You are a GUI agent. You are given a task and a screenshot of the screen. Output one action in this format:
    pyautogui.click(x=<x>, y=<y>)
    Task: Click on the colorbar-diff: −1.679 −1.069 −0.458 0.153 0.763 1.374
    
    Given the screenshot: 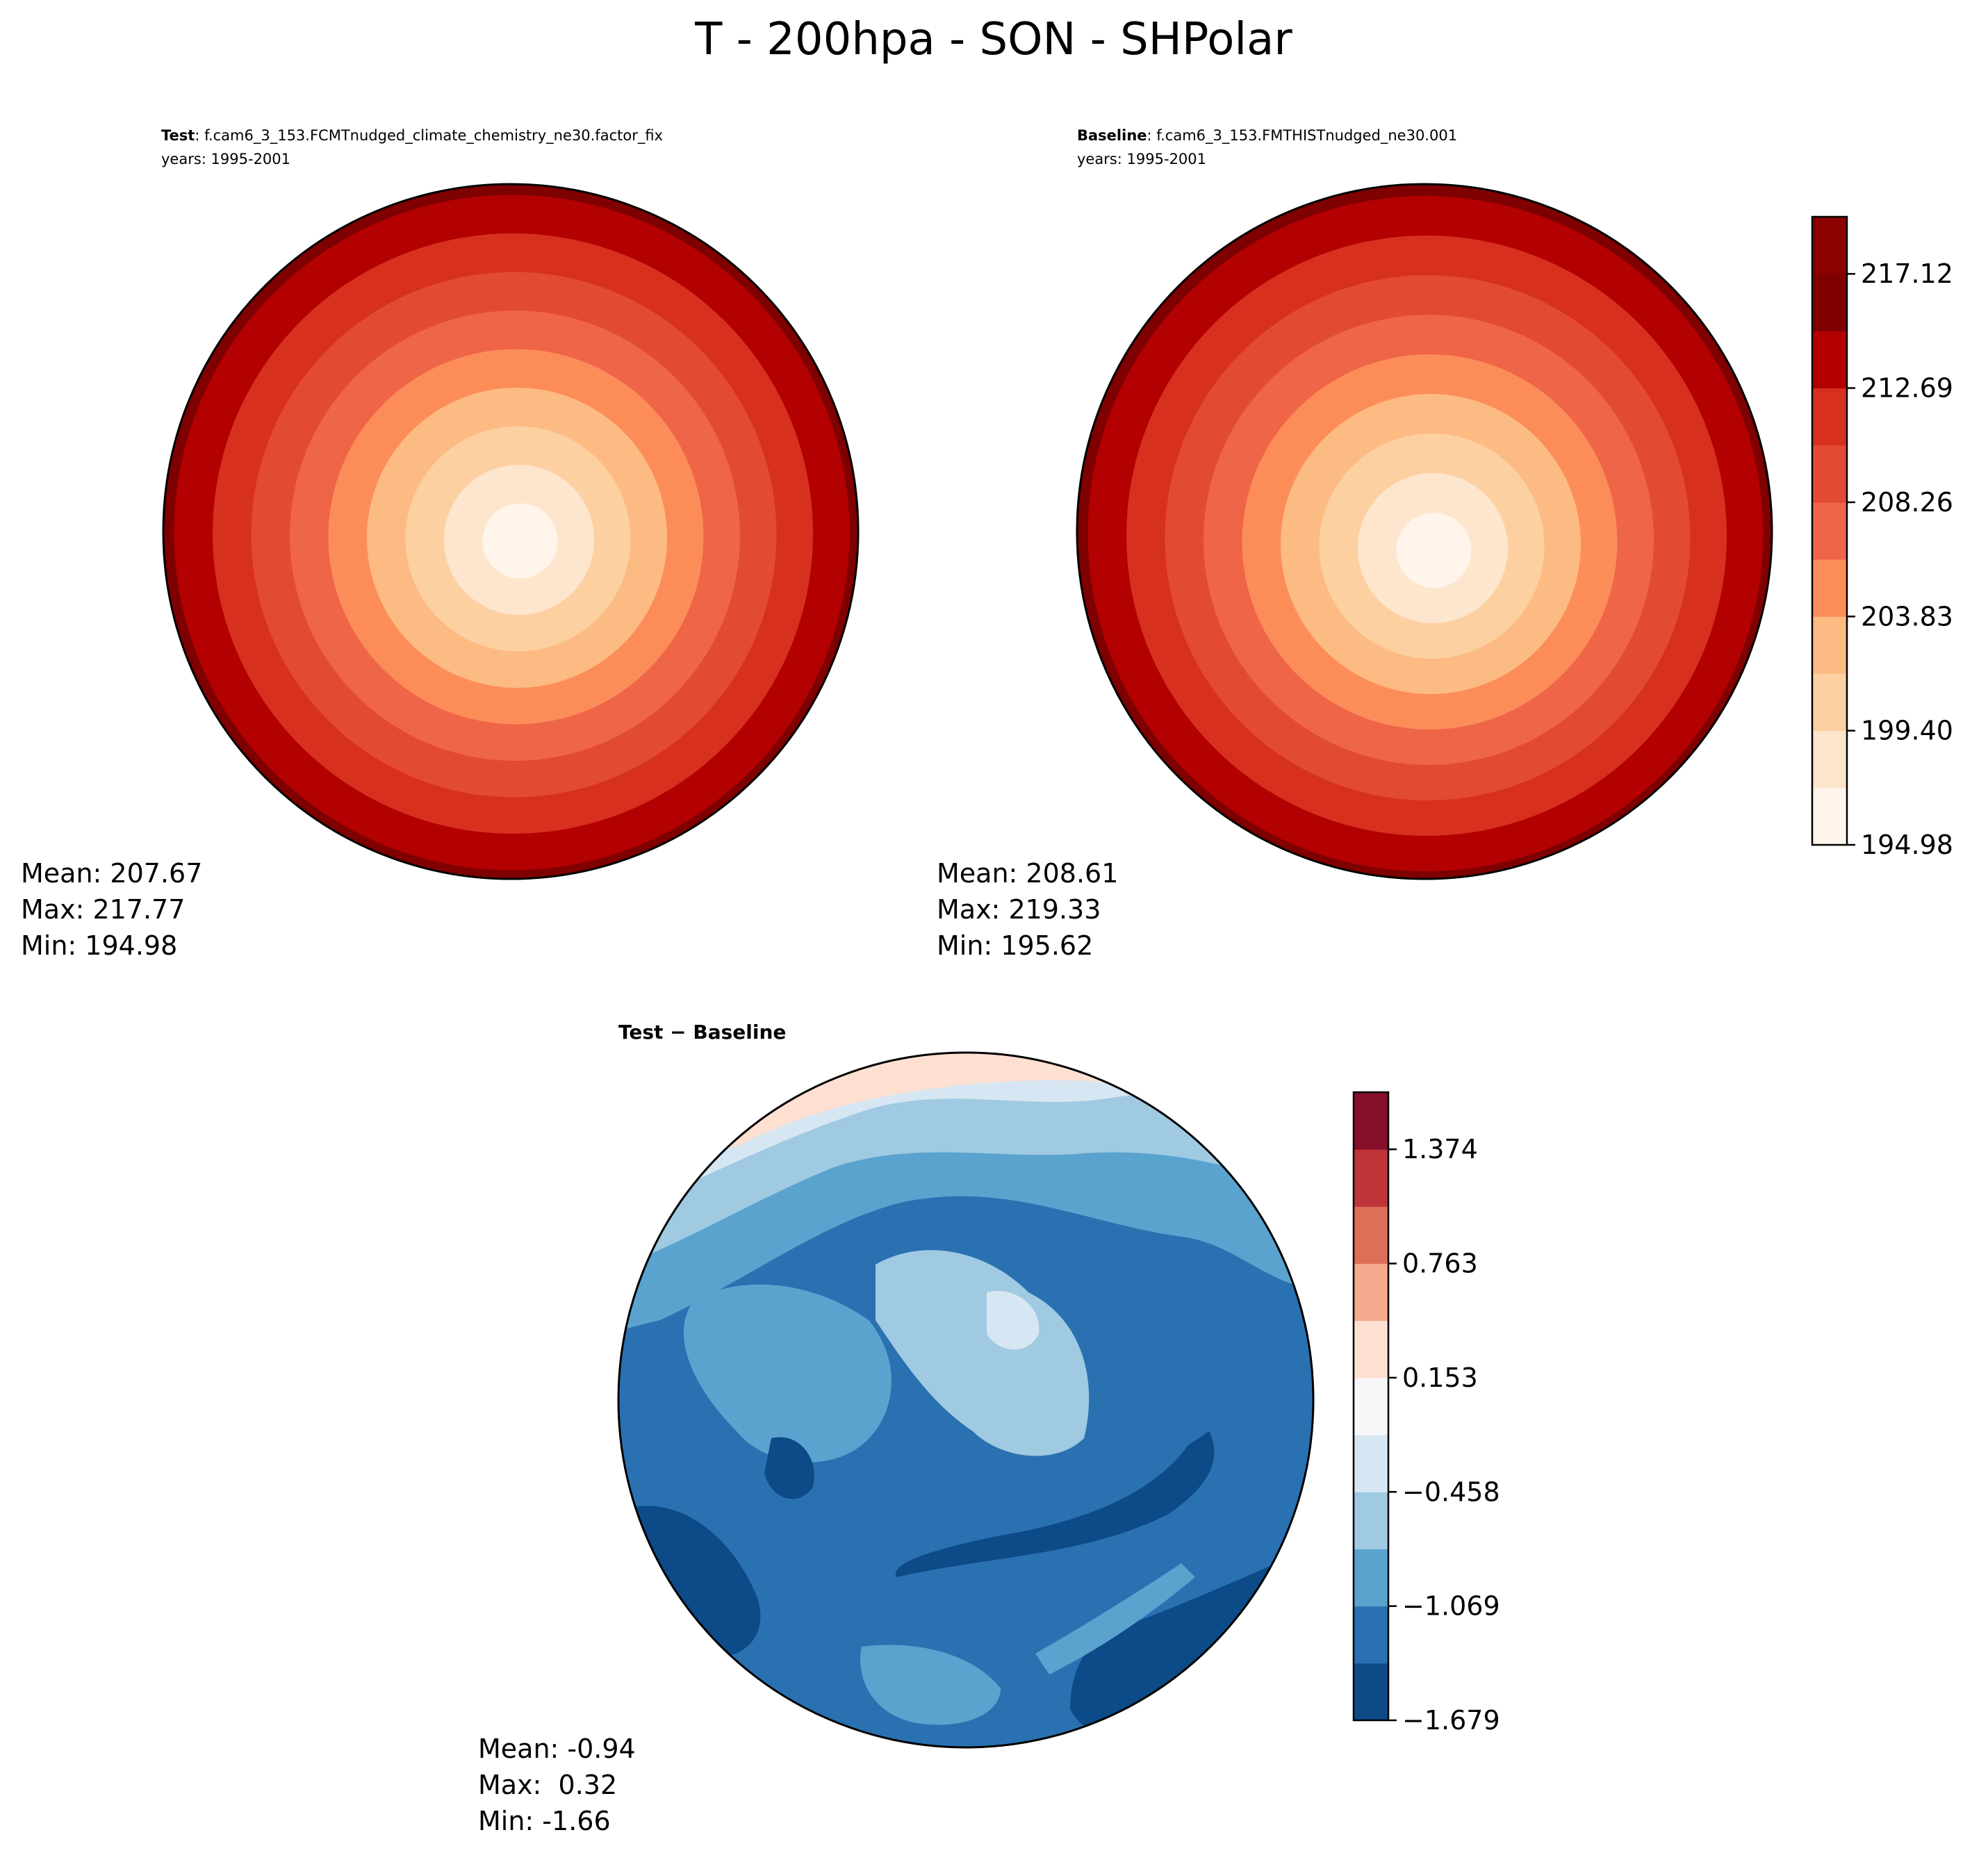 What is the action you would take?
    pyautogui.click(x=1426, y=1413)
    